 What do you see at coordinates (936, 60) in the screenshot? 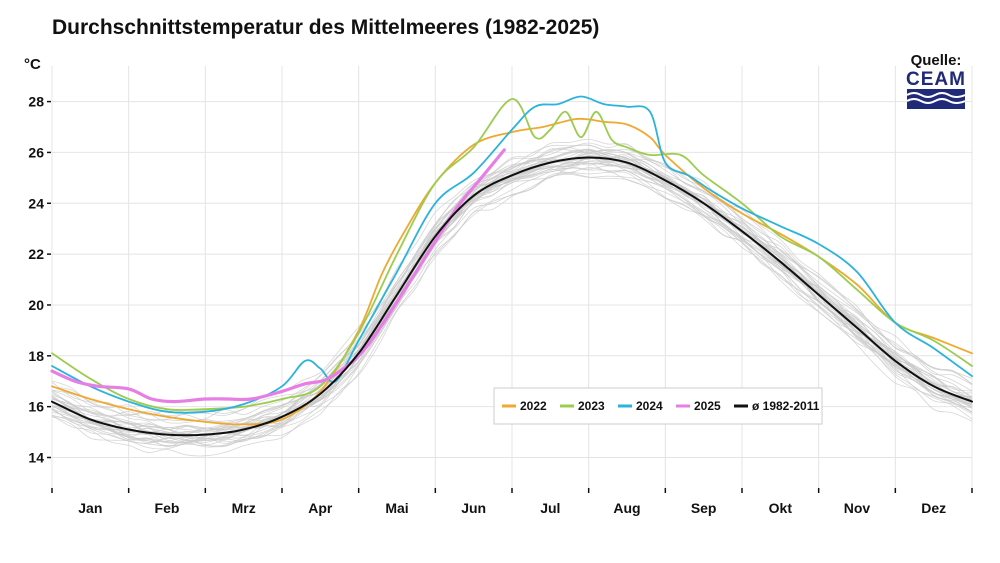
I see `source-label: Quelle:` at bounding box center [936, 60].